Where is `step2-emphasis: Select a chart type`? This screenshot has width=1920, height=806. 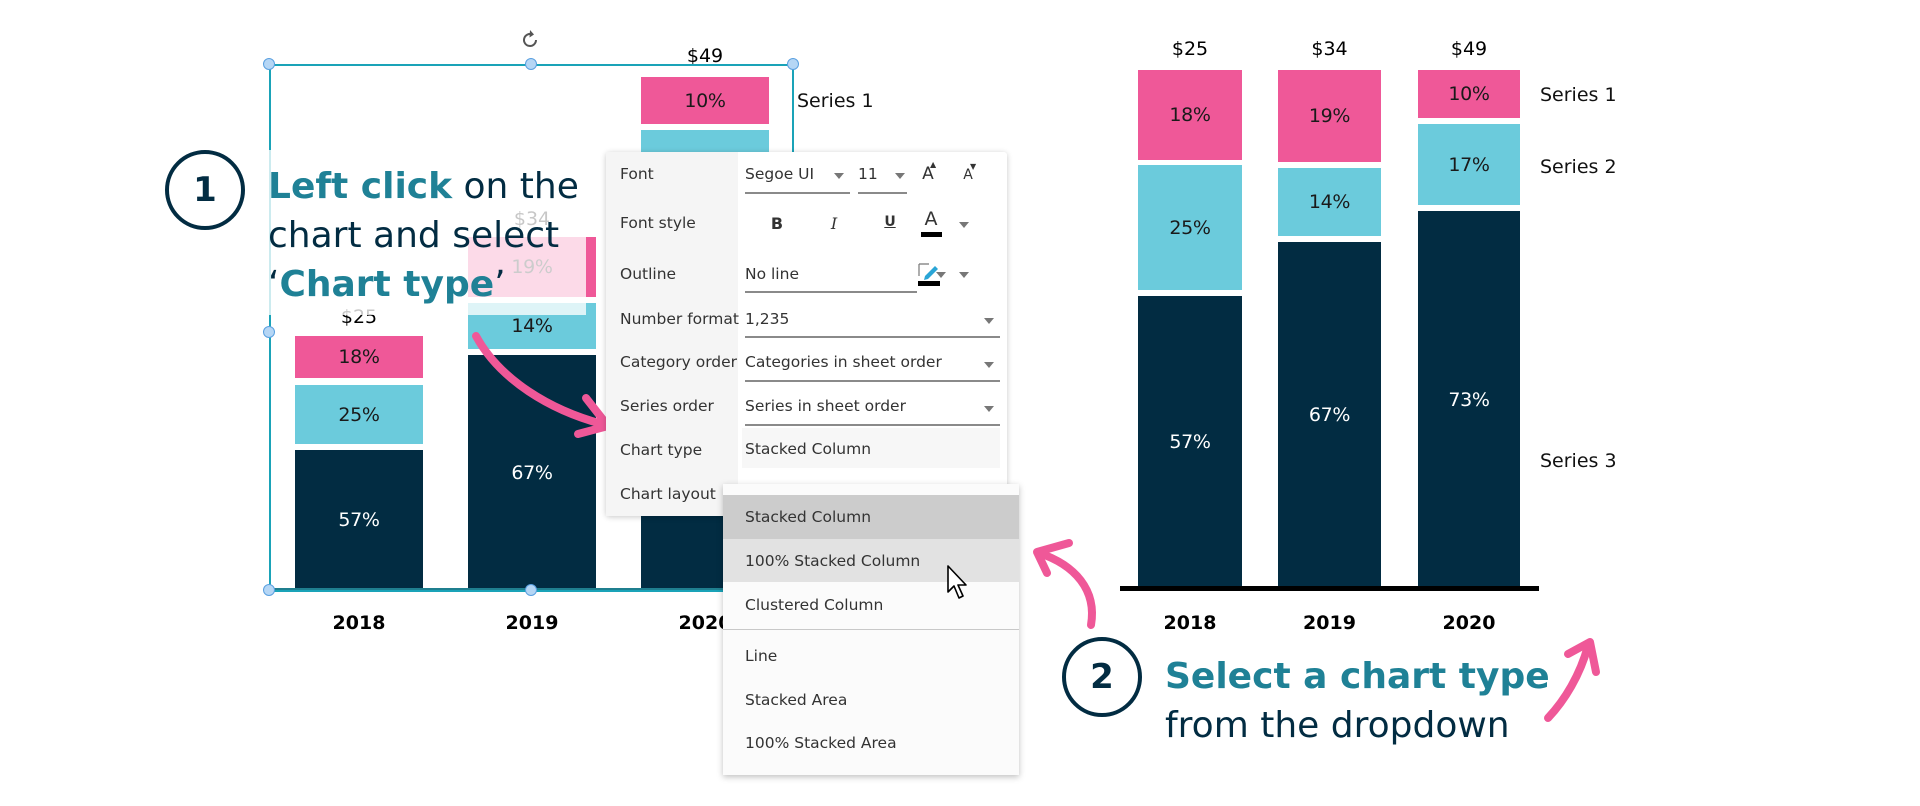
step2-emphasis: Select a chart type is located at coordinates (1357, 676).